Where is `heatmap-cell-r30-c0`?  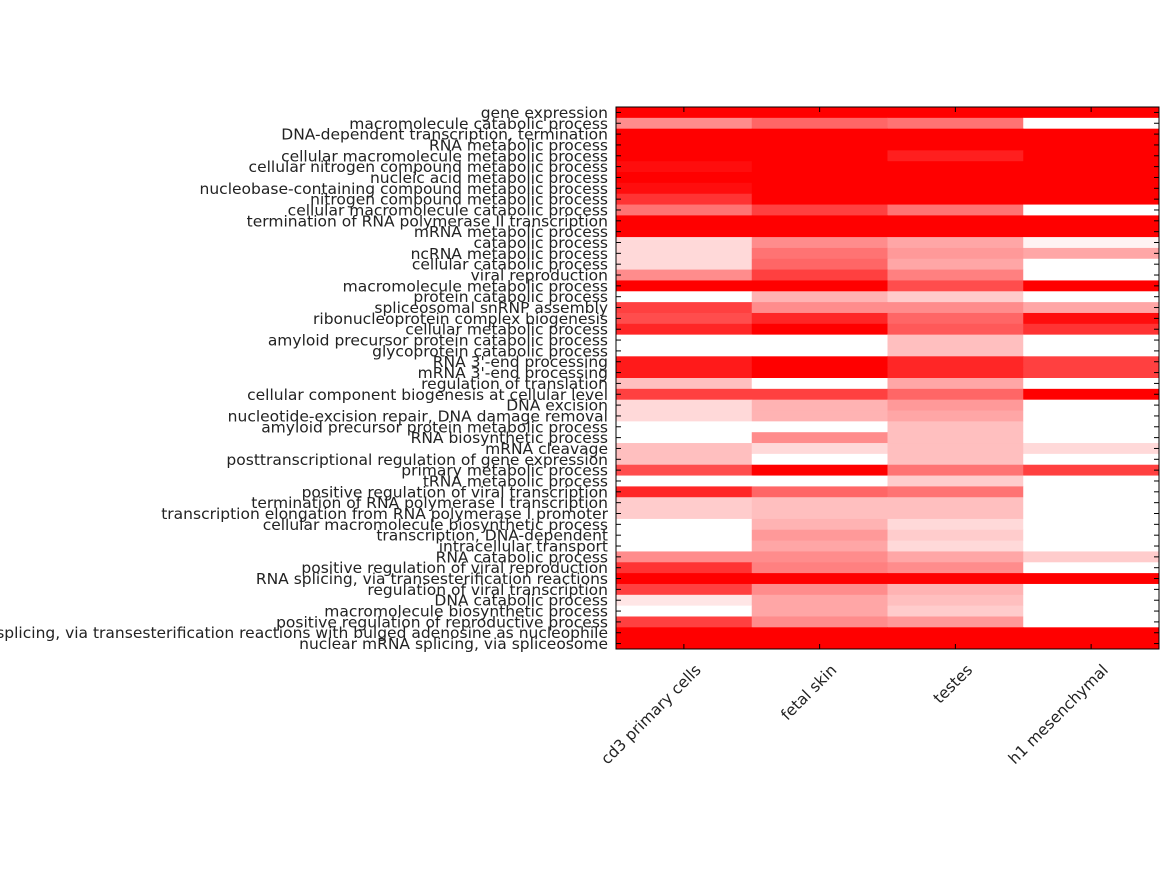 heatmap-cell-r30-c0 is located at coordinates (684, 438).